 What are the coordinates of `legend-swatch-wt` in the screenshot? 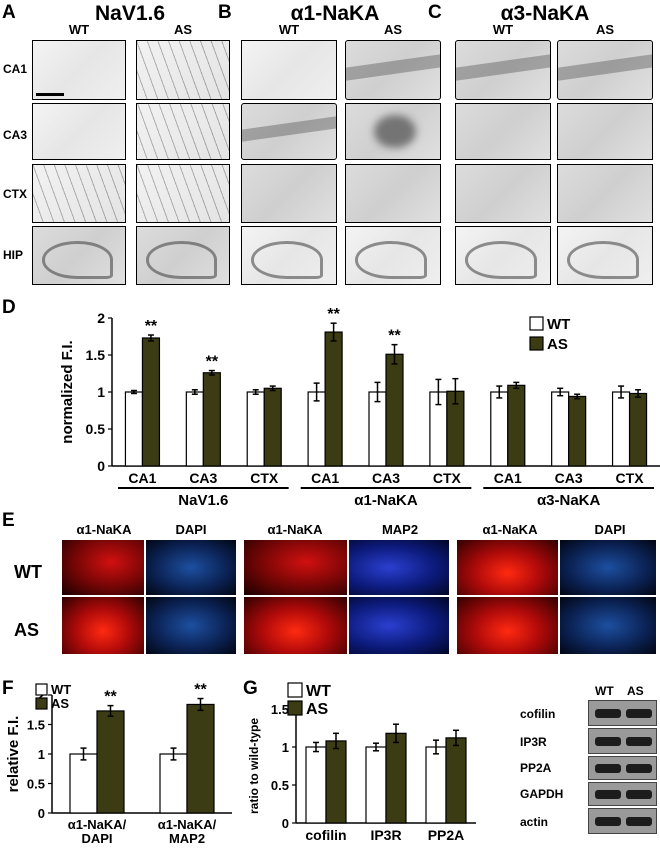 It's located at (536, 323).